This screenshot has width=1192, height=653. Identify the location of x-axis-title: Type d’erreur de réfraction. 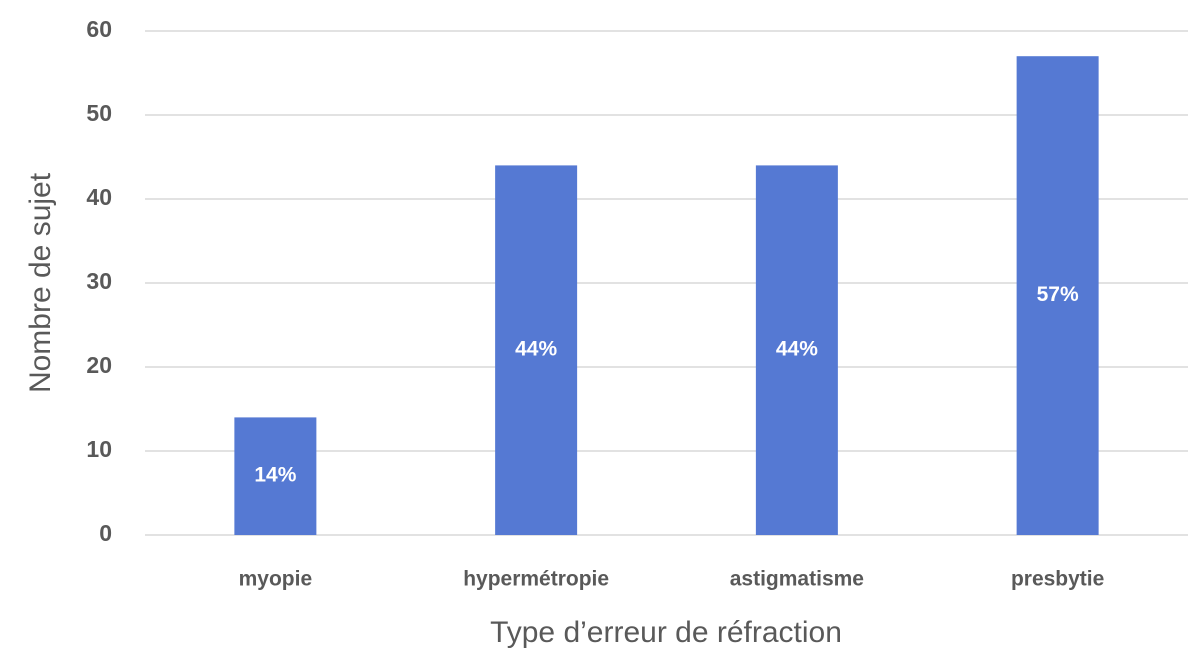
(666, 632).